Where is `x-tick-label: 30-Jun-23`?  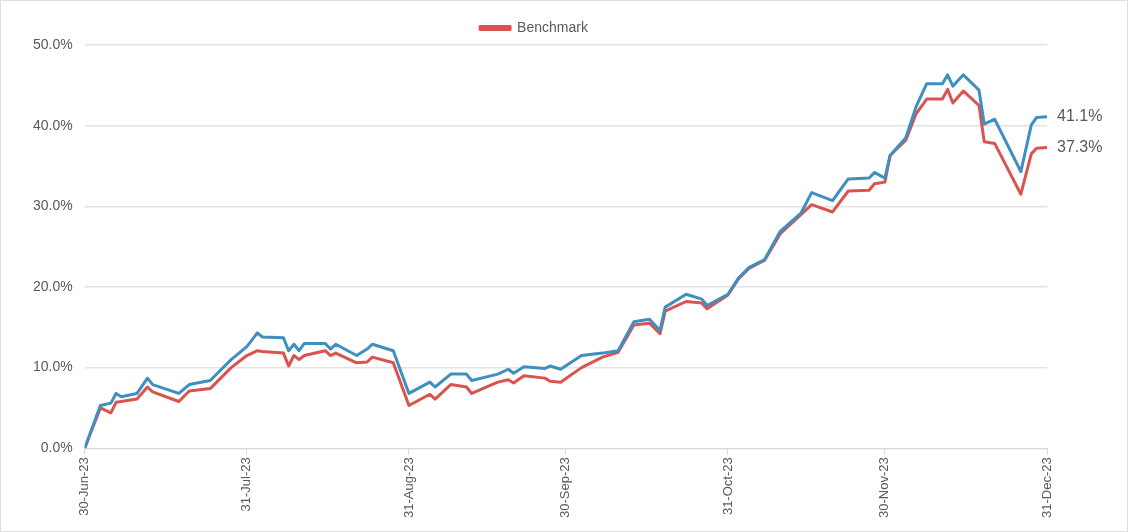
x-tick-label: 30-Jun-23 is located at coordinates (84, 486).